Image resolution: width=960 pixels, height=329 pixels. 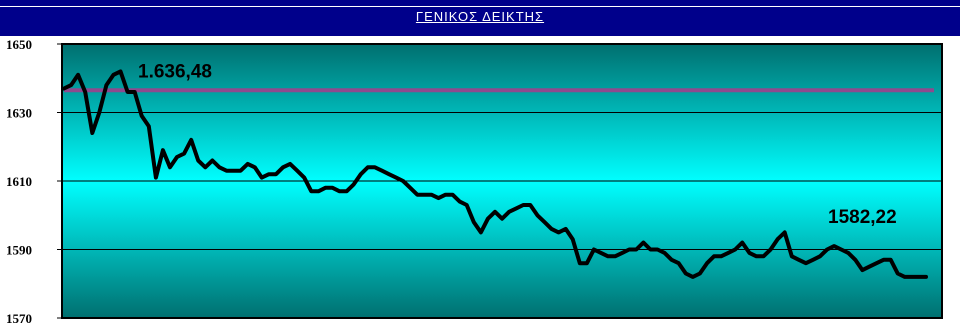 I want to click on y-tick-label: 1570, so click(x=19, y=318).